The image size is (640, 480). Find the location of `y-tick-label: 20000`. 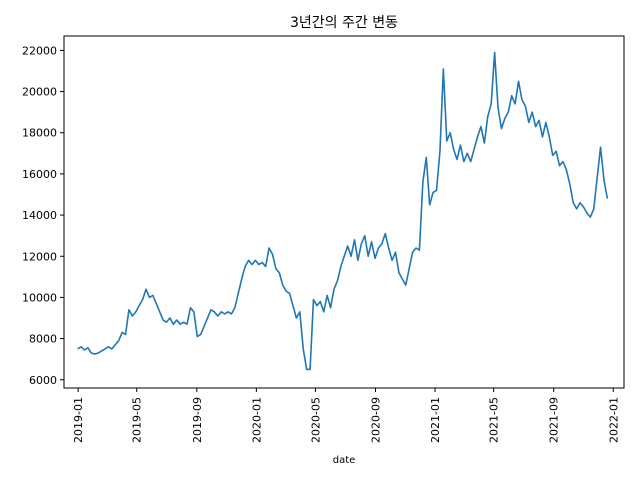

y-tick-label: 20000 is located at coordinates (39, 92).